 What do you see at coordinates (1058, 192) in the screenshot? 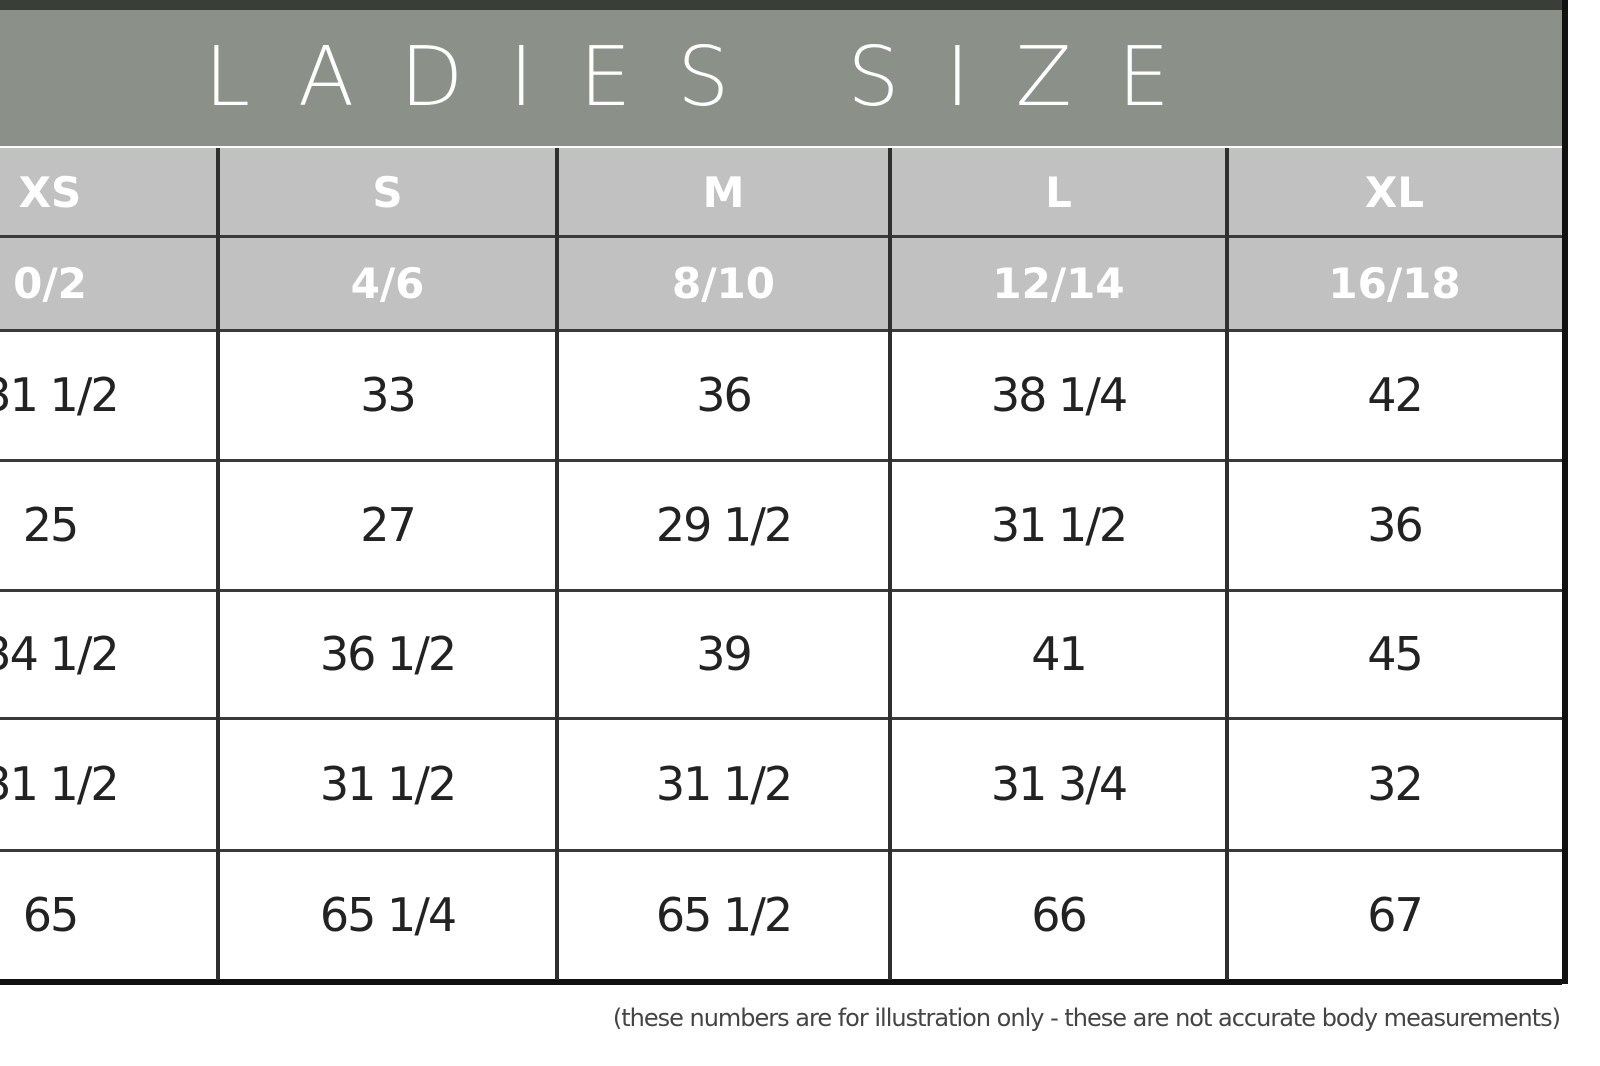
I see `size-label: L` at bounding box center [1058, 192].